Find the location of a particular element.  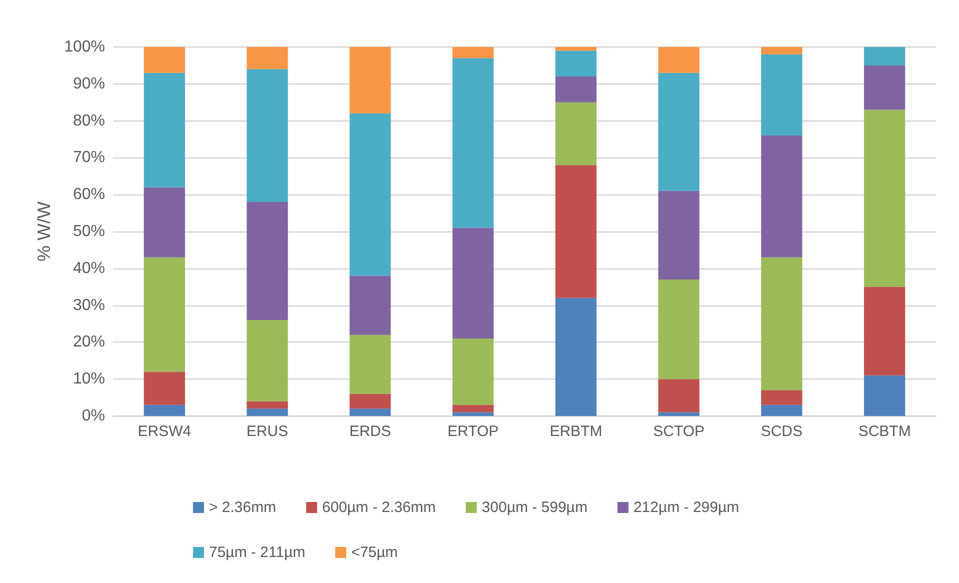

y-tick-label: 70% is located at coordinates (88, 157).